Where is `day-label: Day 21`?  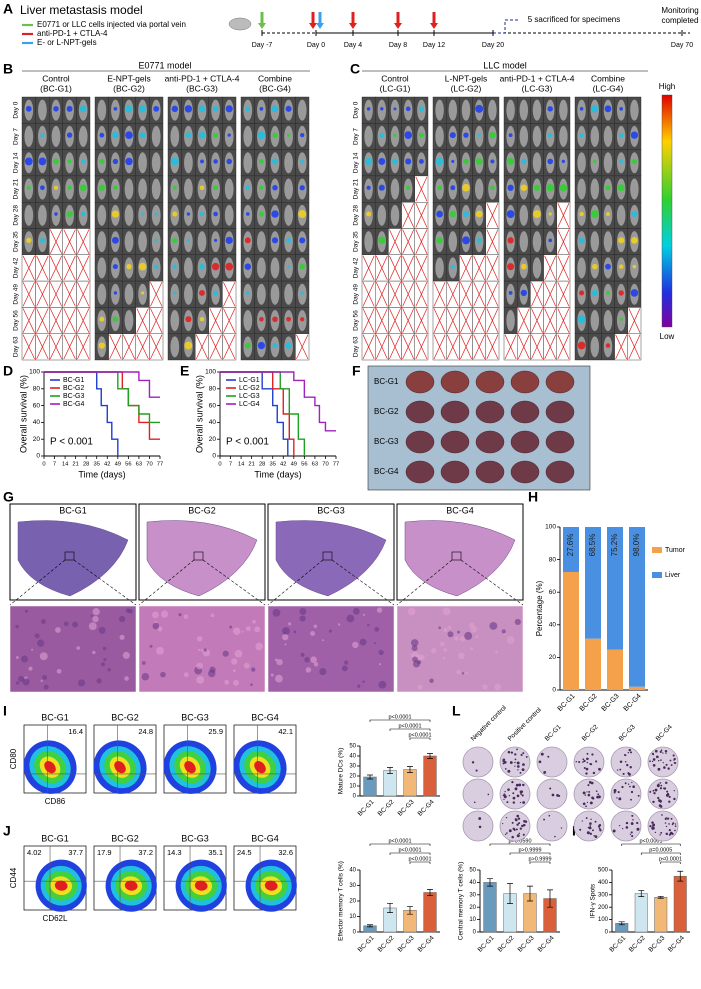 day-label: Day 21 is located at coordinates (356, 188).